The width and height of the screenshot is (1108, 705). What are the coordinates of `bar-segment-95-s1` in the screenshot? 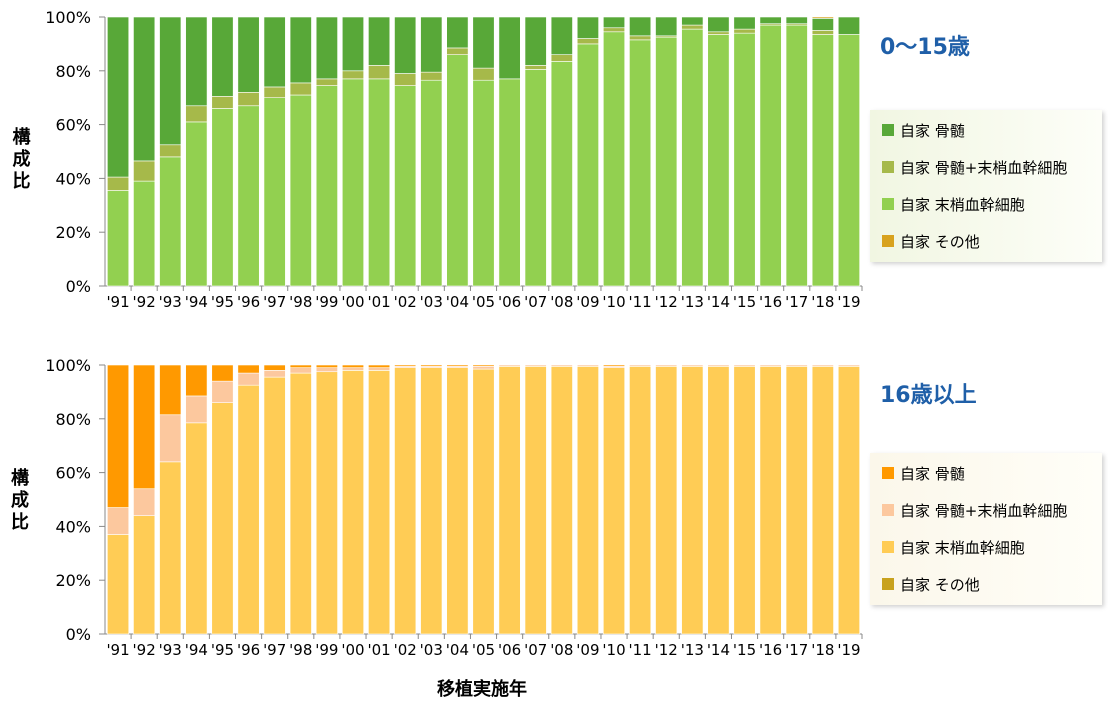 It's located at (222, 102).